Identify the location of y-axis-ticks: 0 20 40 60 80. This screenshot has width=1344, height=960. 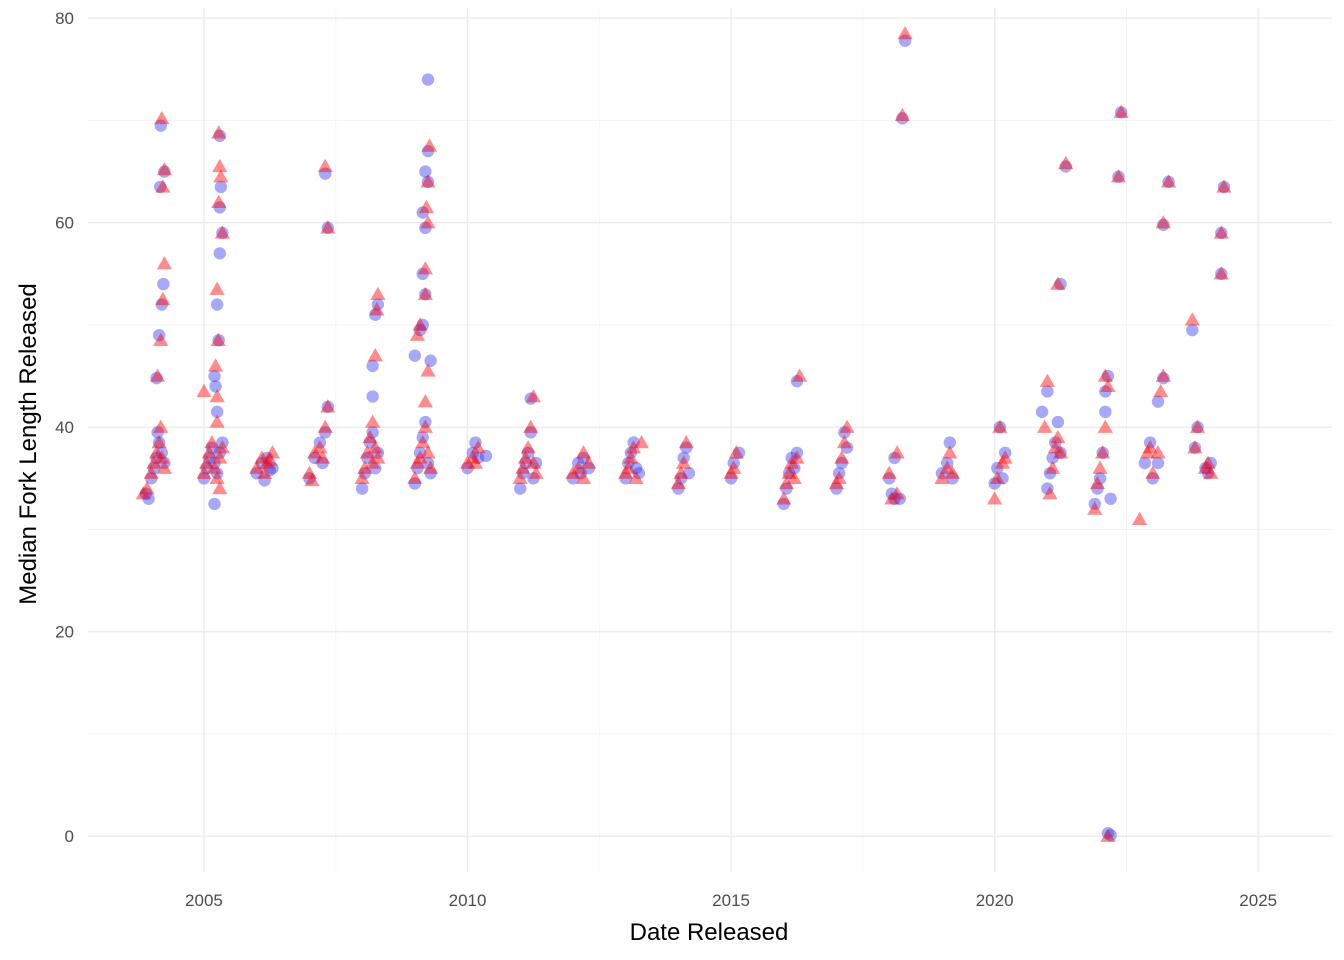
(64, 427).